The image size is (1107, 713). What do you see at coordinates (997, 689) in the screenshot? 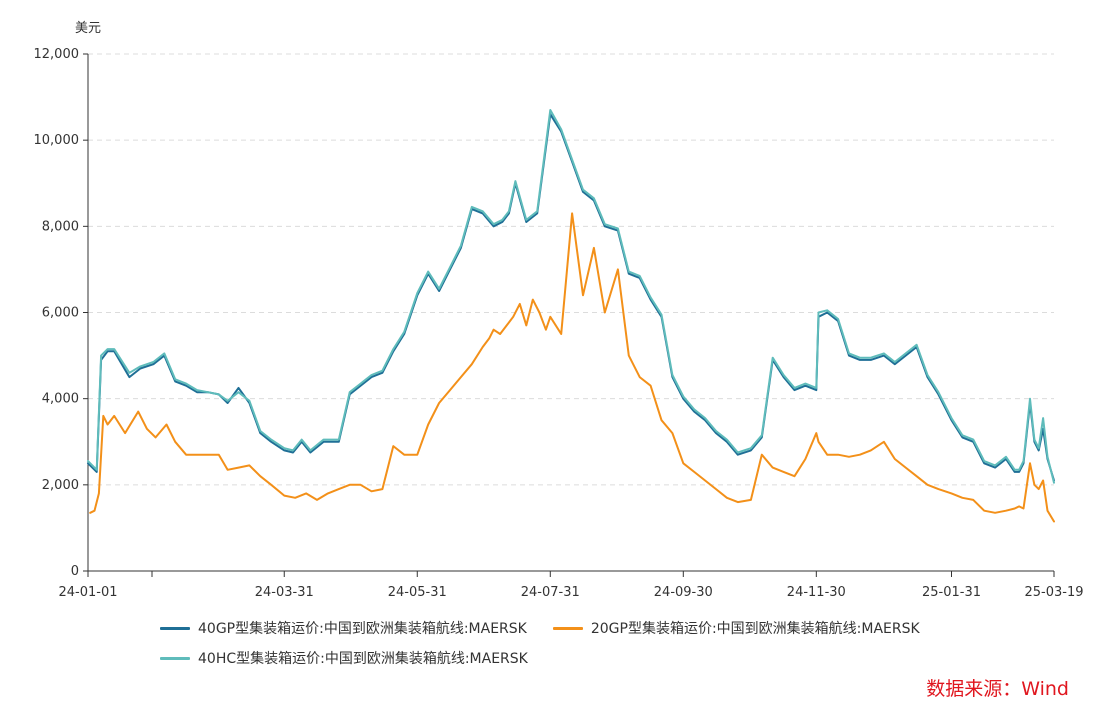
I see `data-source-note: 数据来源：Wind` at bounding box center [997, 689].